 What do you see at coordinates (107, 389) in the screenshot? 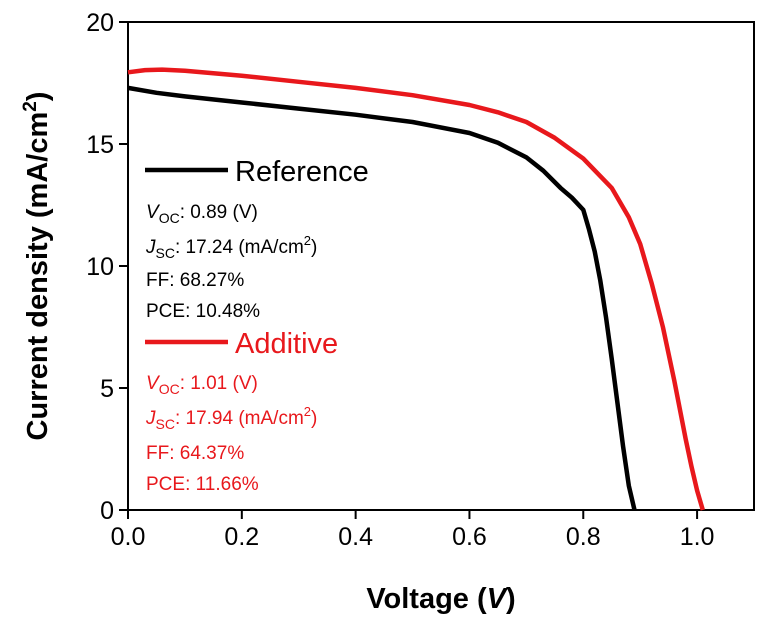
I see `y-tick-label: 5` at bounding box center [107, 389].